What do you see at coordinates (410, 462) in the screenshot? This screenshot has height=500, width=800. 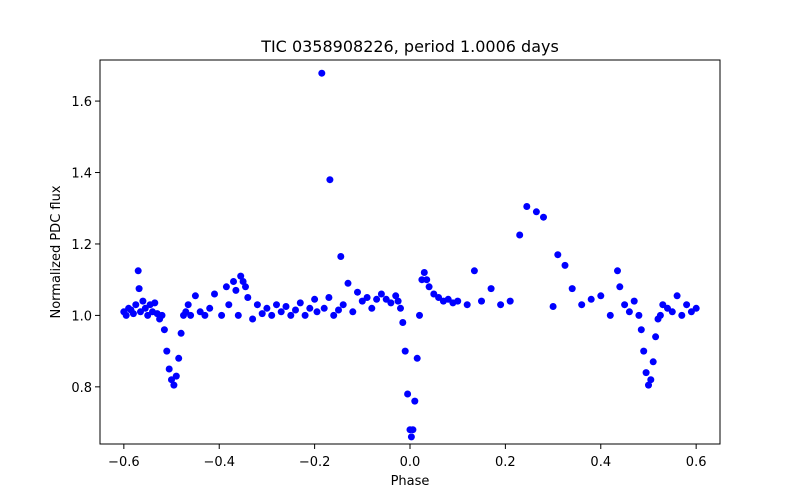 I see `x-tick-label: 0.0` at bounding box center [410, 462].